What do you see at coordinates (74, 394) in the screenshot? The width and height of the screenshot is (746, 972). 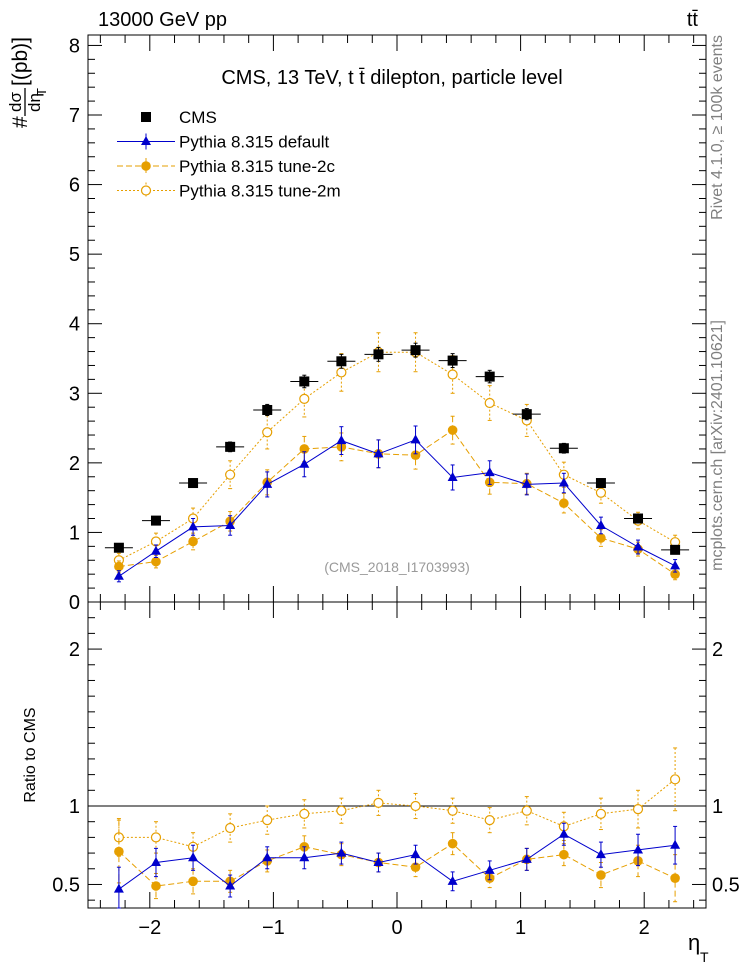 I see `main-y-tick-label: 3` at bounding box center [74, 394].